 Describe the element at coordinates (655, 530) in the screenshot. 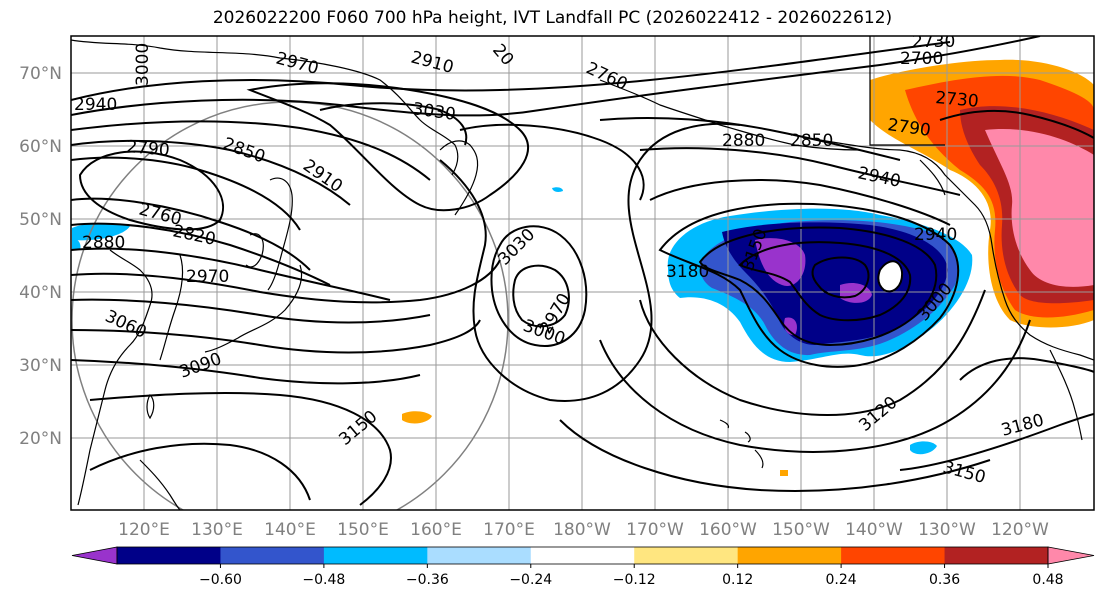

I see `lon-label-170w: 170°W` at that location.